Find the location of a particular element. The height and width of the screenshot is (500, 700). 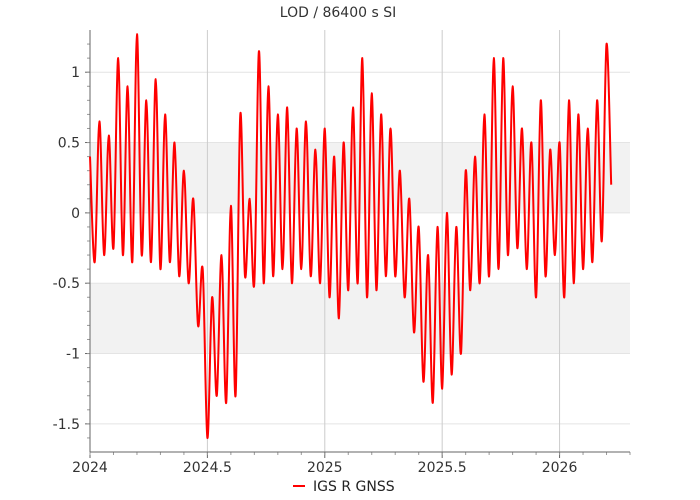

x-tick-label: 2025 is located at coordinates (325, 468).